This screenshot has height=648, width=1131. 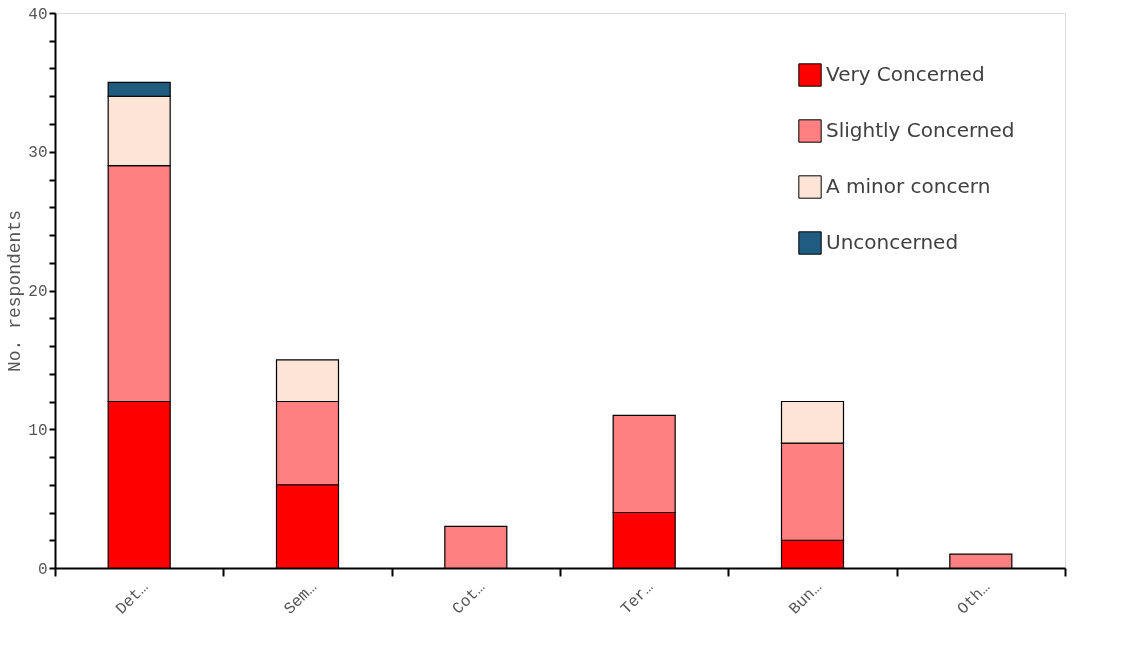 What do you see at coordinates (905, 74) in the screenshot?
I see `legend-label: Very Concerned` at bounding box center [905, 74].